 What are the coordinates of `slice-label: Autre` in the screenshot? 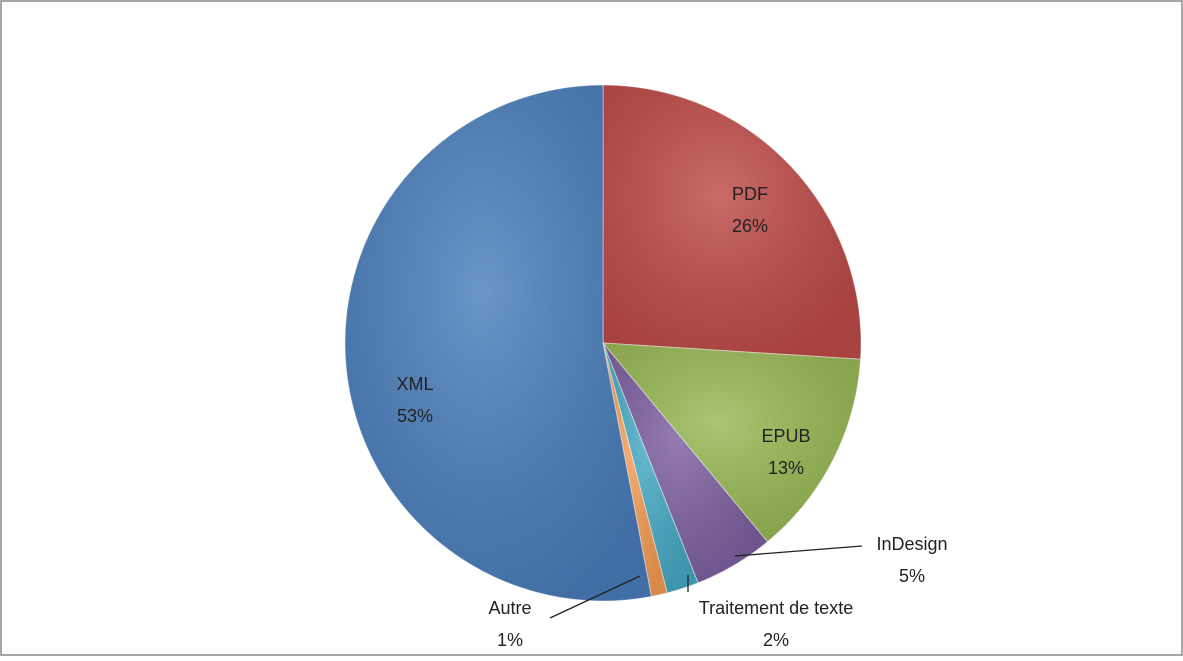 It's located at (509, 608).